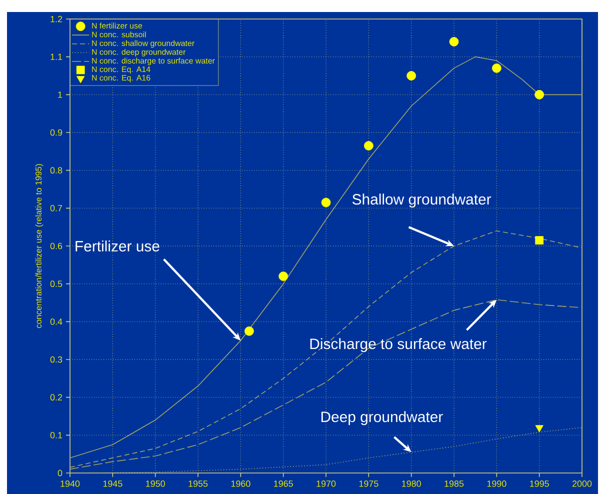  I want to click on y-tick-label: 1.1, so click(56, 57).